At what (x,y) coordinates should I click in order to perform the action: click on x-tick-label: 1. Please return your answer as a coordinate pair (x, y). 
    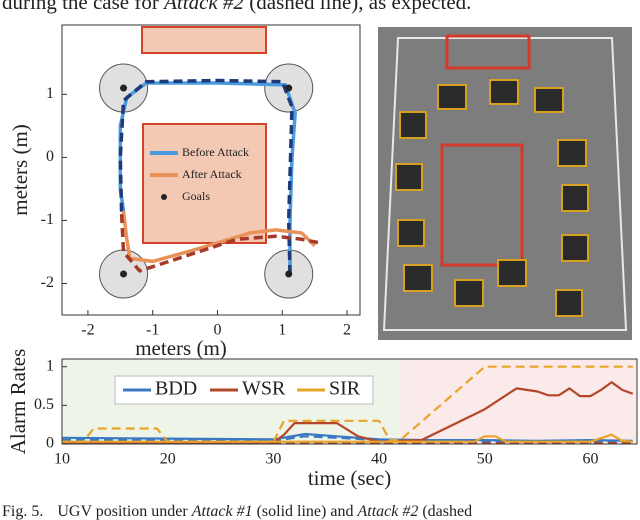
    Looking at the image, I should click on (282, 330).